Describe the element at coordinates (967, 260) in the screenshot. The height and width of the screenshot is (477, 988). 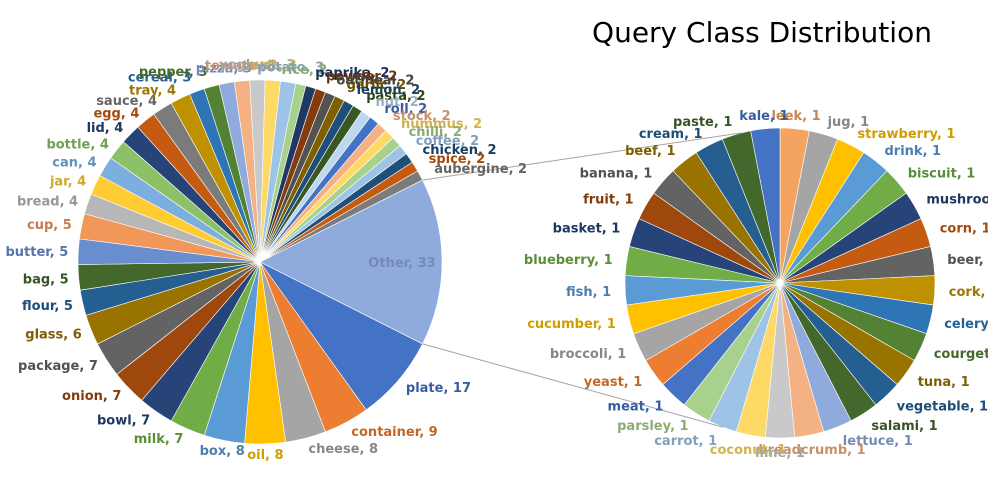
I see `sec-label-beer: beer, 1` at that location.